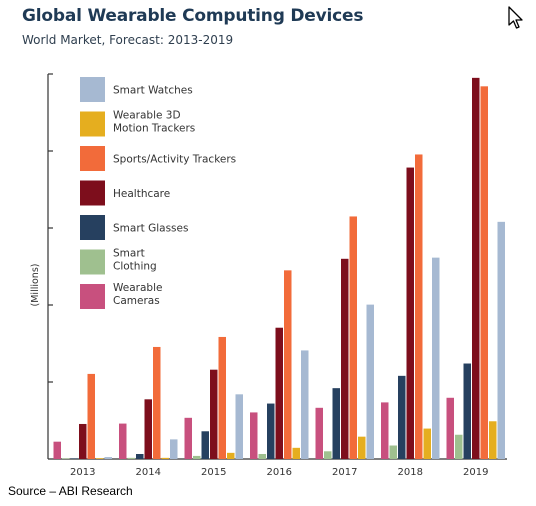 Image resolution: width=536 pixels, height=506 pixels. I want to click on bar-smart-watches-2015, so click(239, 426).